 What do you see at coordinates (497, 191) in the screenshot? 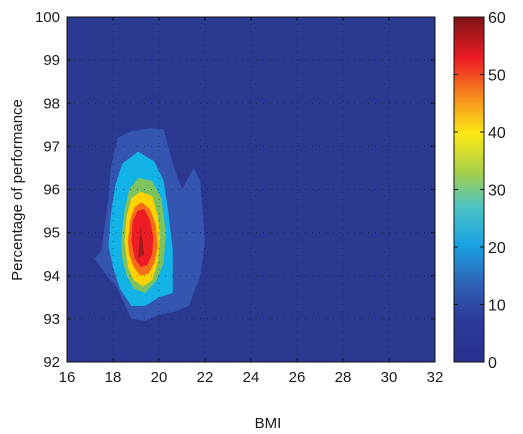
I see `colorbar-tick-label: 30` at bounding box center [497, 191].